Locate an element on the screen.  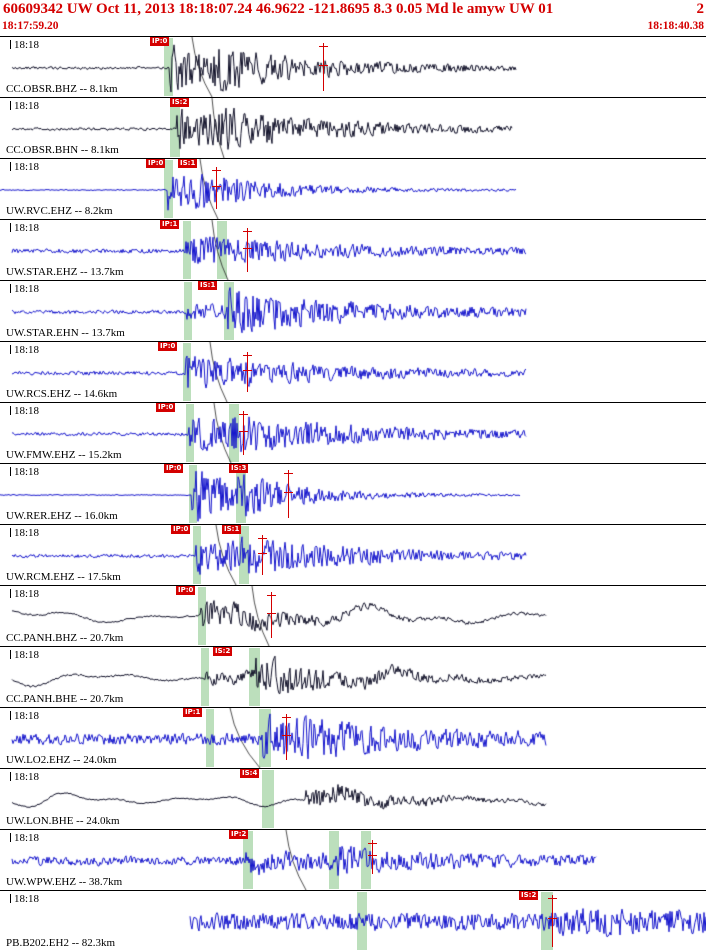
trace-panel: IP:1 18:18 UW.STAR.EHZ -- 13.7km is located at coordinates (353, 249).